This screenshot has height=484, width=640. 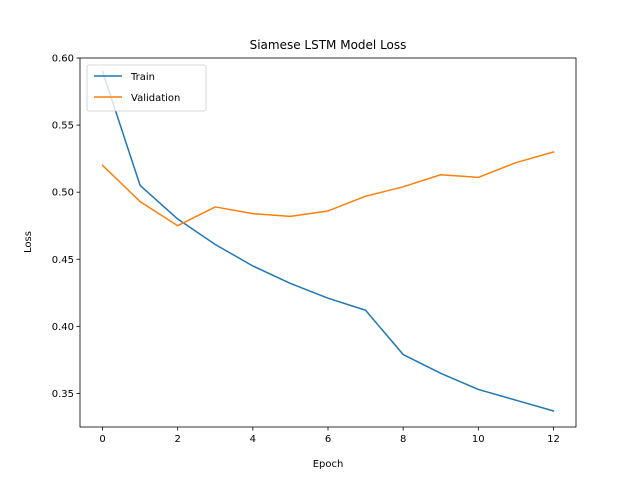 I want to click on x-tick-label: 12, so click(x=553, y=439).